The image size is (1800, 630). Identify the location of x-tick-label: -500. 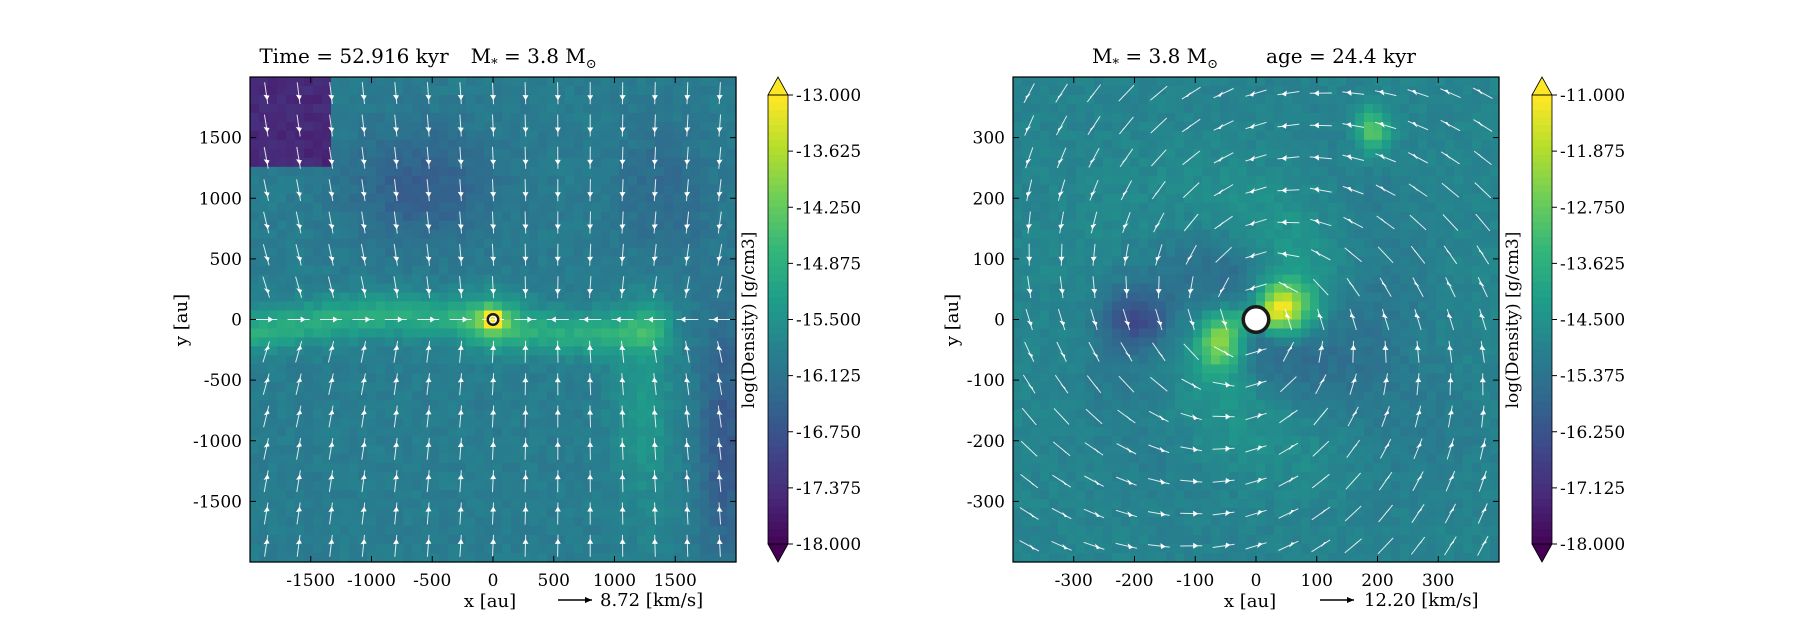
(432, 581).